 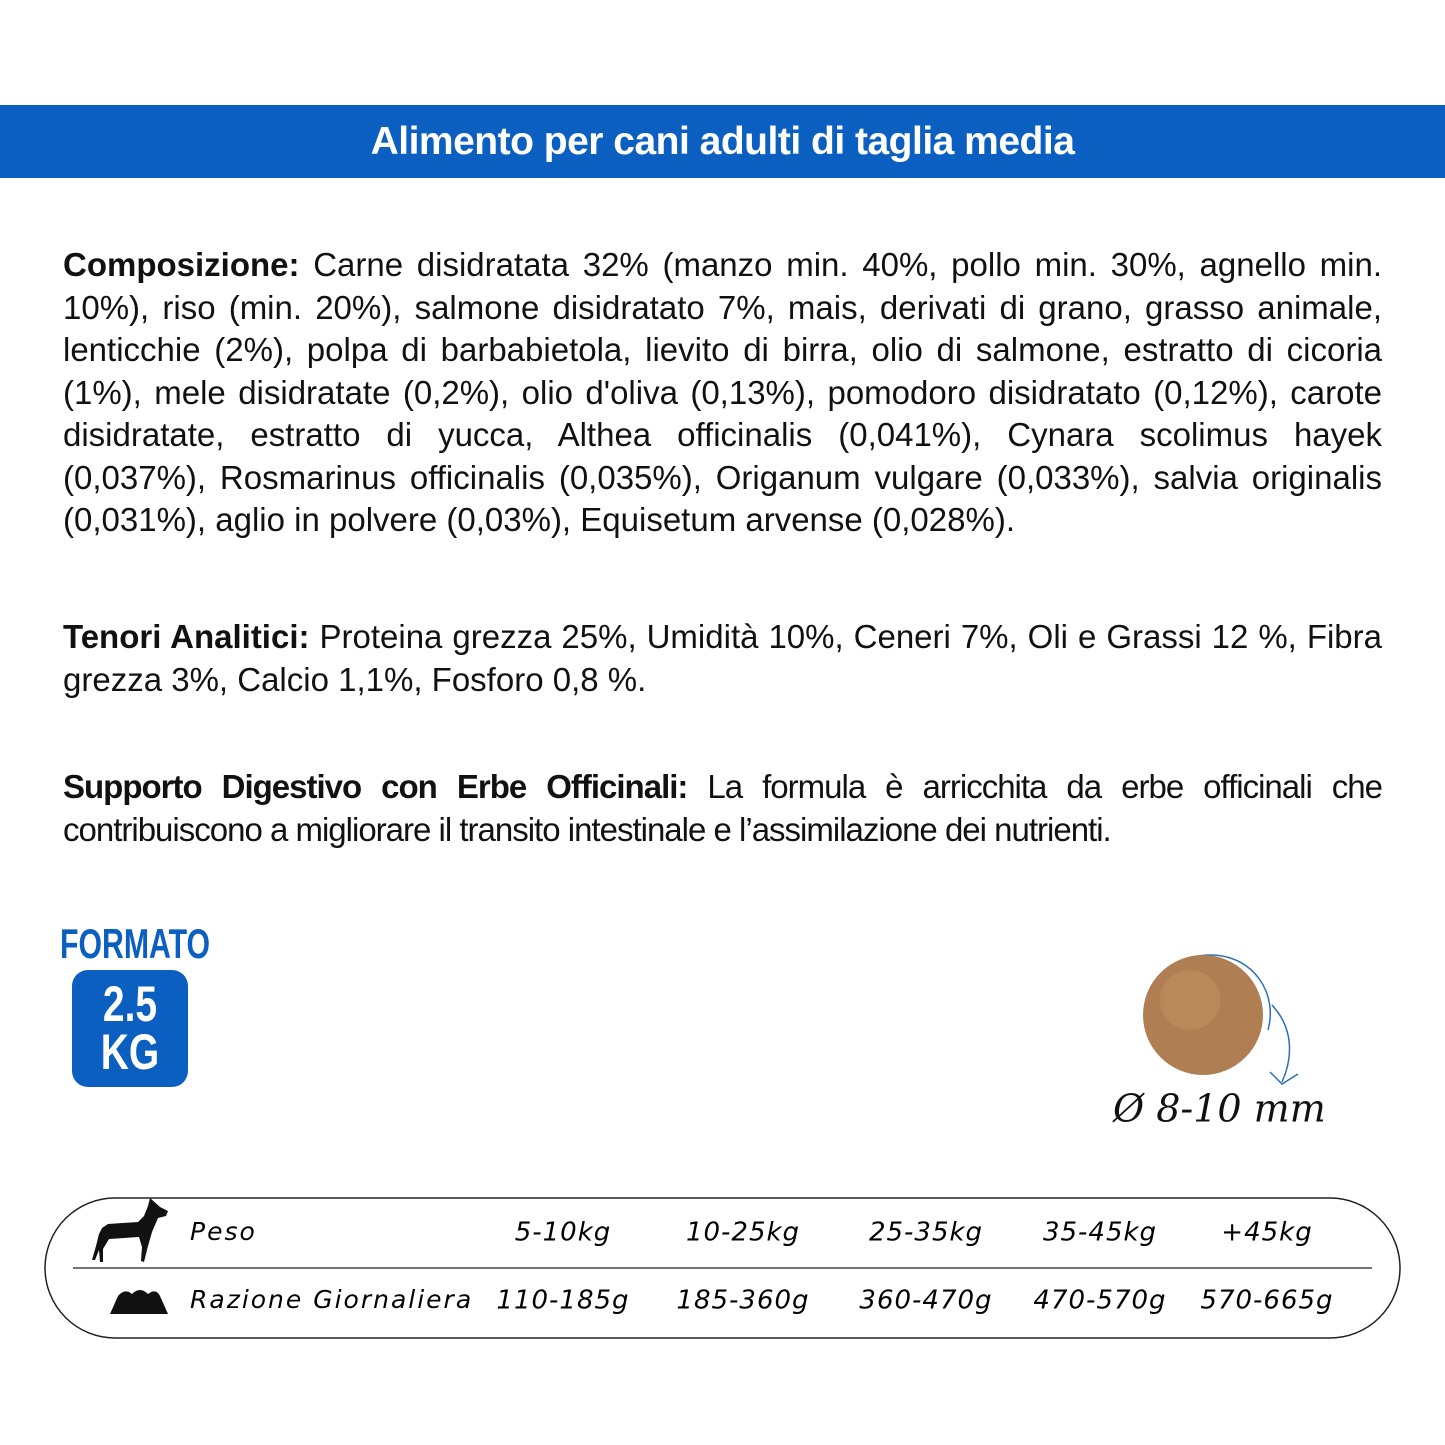 What do you see at coordinates (130, 1052) in the screenshot?
I see `format-unit: KG` at bounding box center [130, 1052].